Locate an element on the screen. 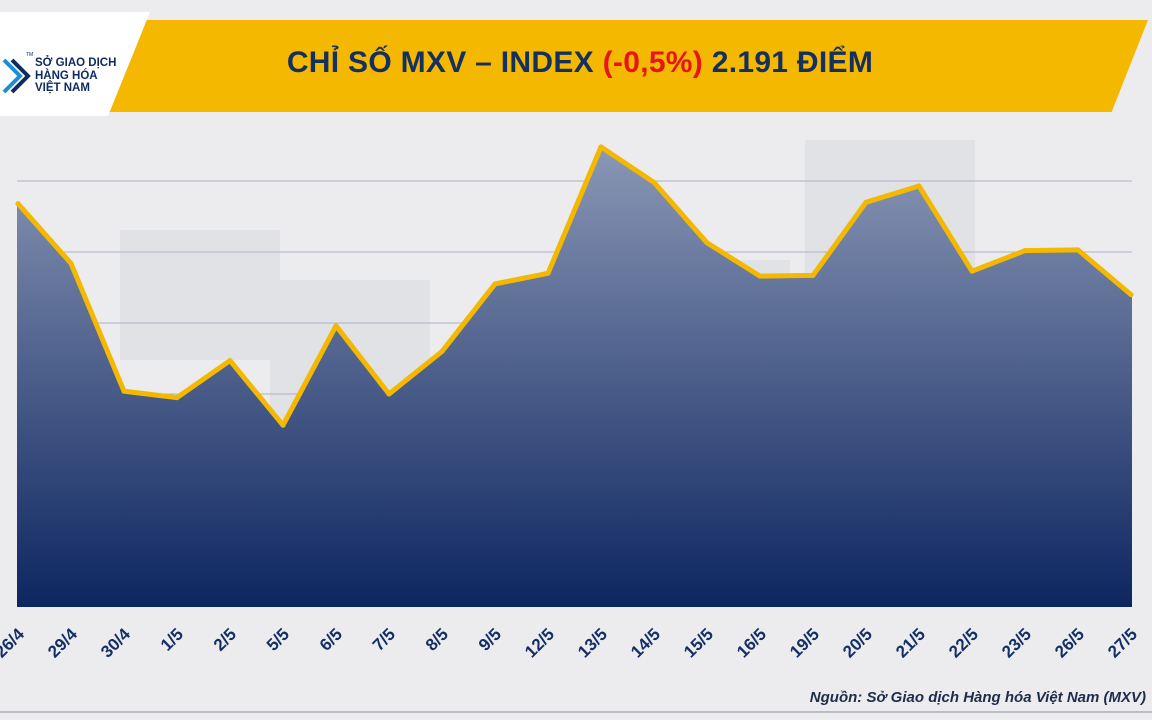 The width and height of the screenshot is (1152, 720). data-point-2/5 is located at coordinates (230, 361).